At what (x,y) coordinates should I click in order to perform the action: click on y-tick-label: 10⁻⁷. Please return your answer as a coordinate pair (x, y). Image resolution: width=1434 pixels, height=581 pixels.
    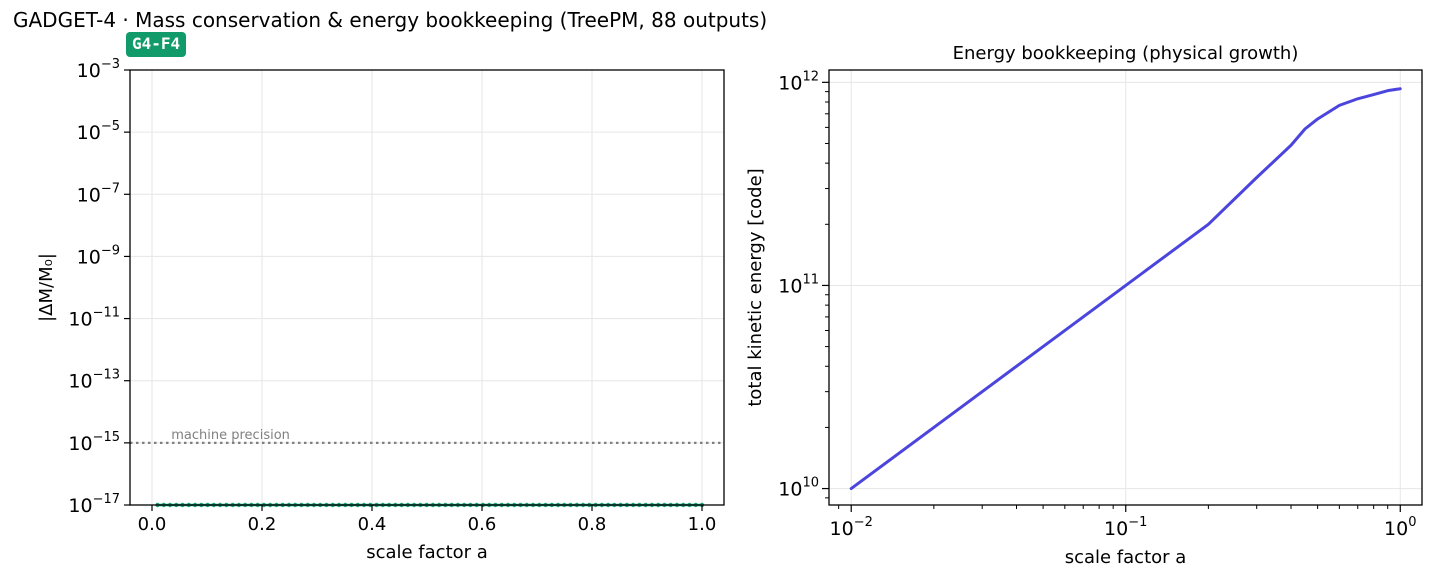
    Looking at the image, I should click on (98, 193).